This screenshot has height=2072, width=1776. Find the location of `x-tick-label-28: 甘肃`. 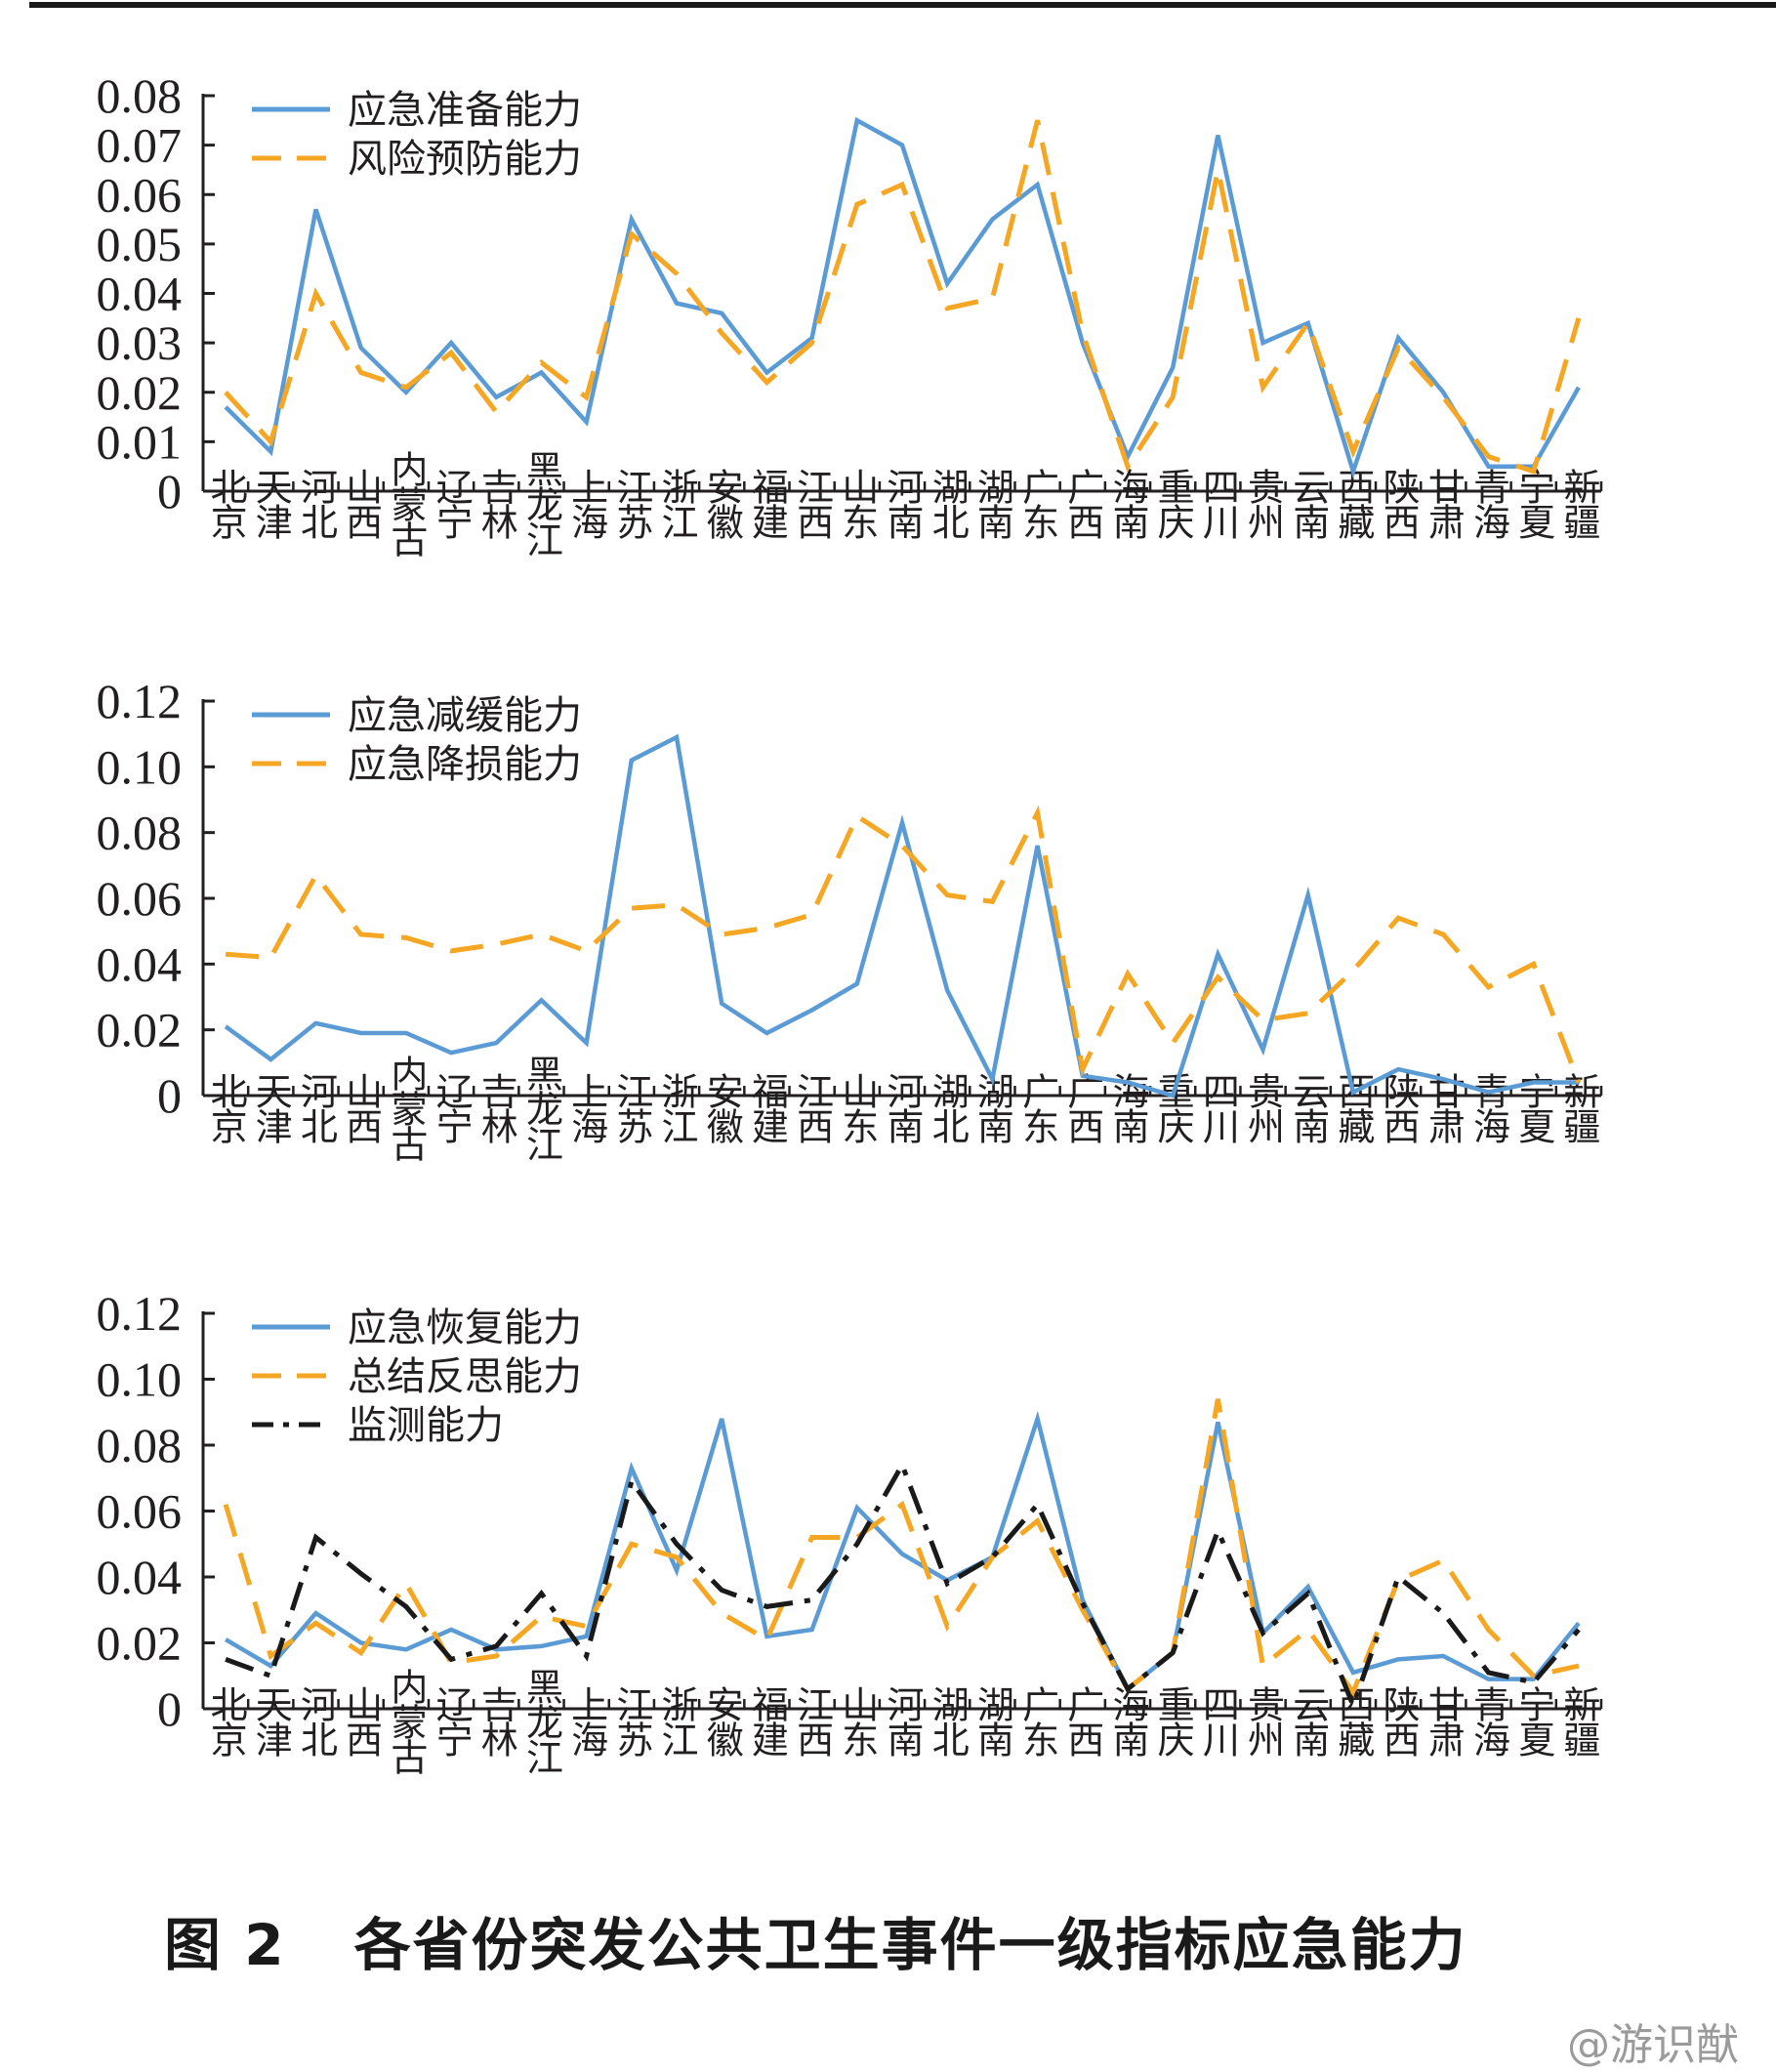

x-tick-label-28: 甘肃 is located at coordinates (1443, 1721).